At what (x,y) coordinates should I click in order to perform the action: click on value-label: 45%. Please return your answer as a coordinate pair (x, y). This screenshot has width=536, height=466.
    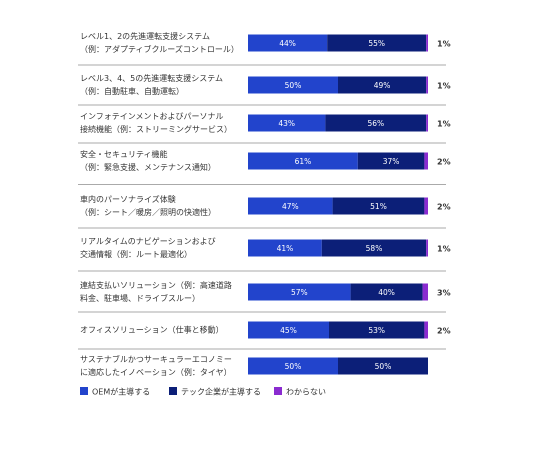
    Looking at the image, I should click on (288, 330).